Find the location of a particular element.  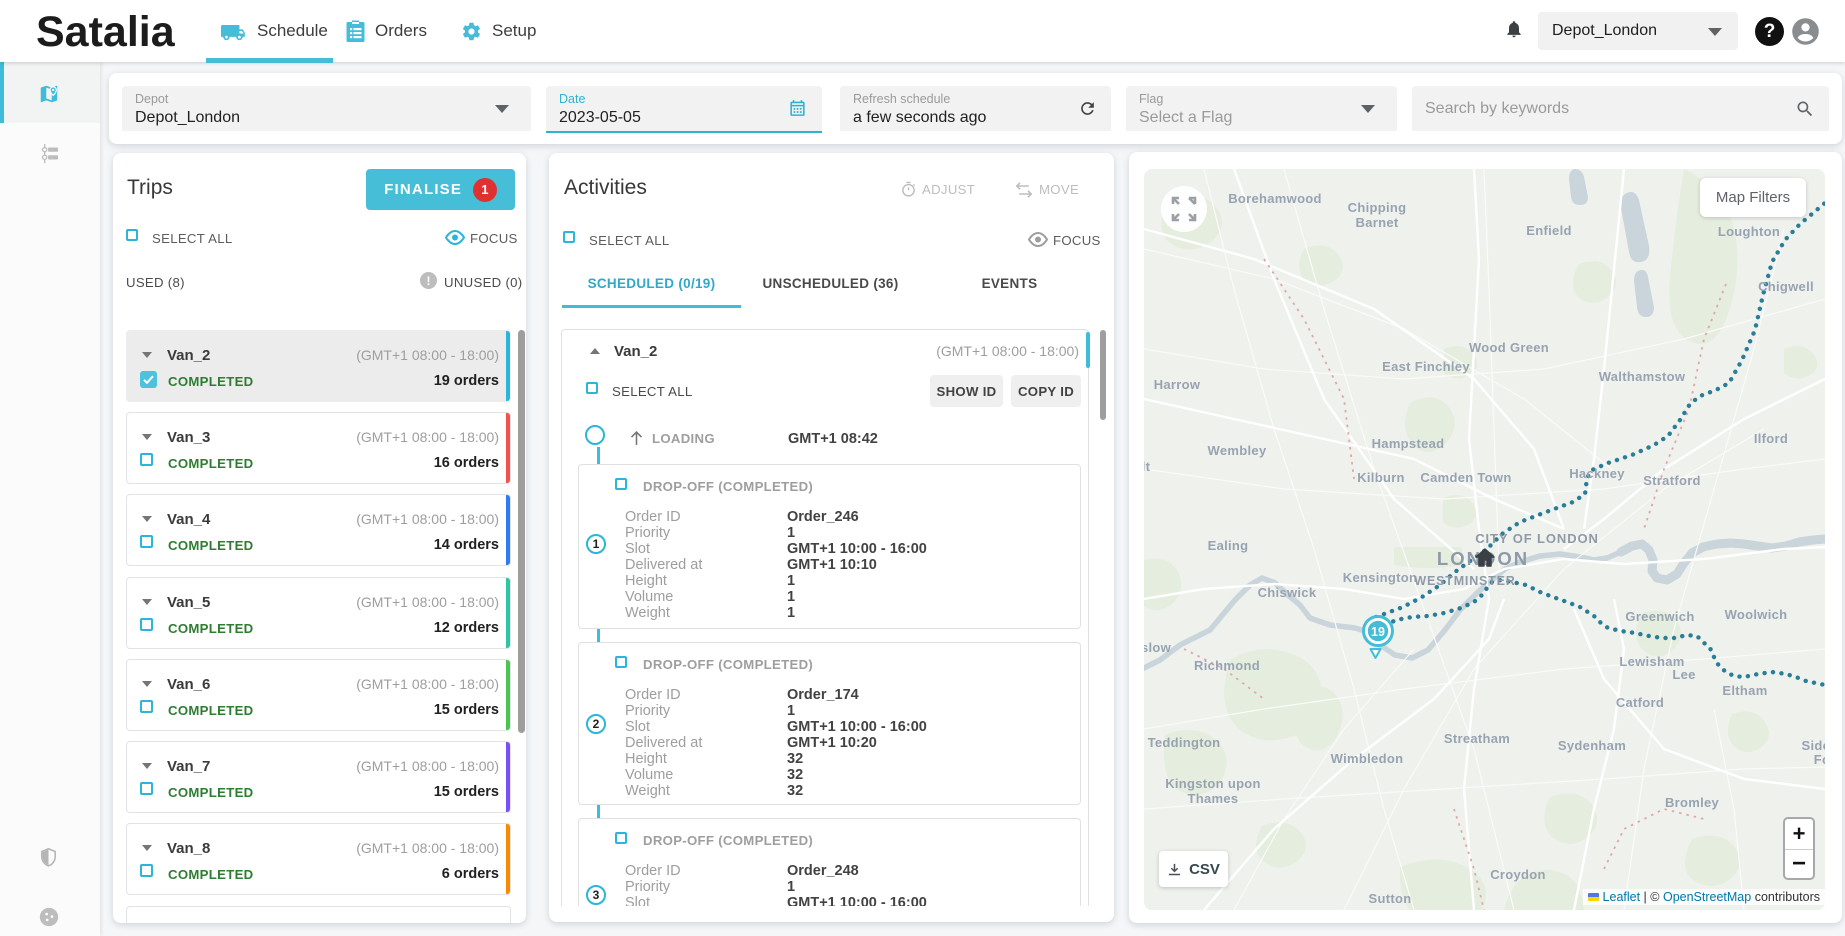

svg-text: Chipping is located at coordinates (1377, 207).